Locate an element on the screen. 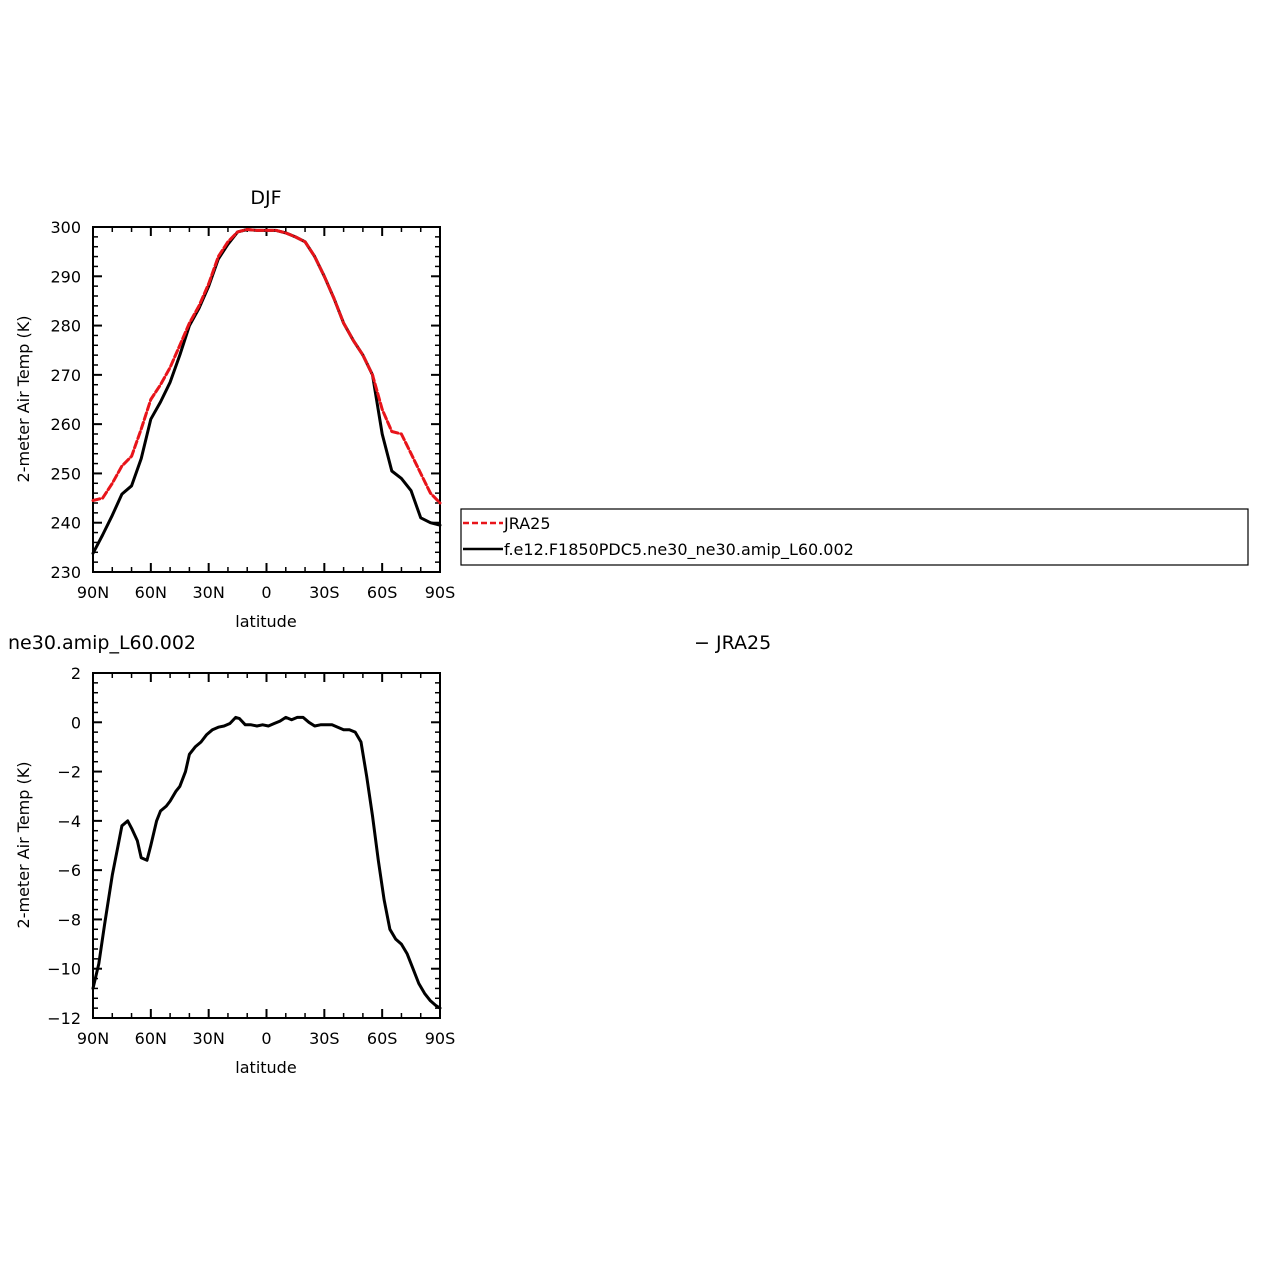  bottom-x-ticks: 90N 60N 30N 0 30S 60S 90S is located at coordinates (266, 860).